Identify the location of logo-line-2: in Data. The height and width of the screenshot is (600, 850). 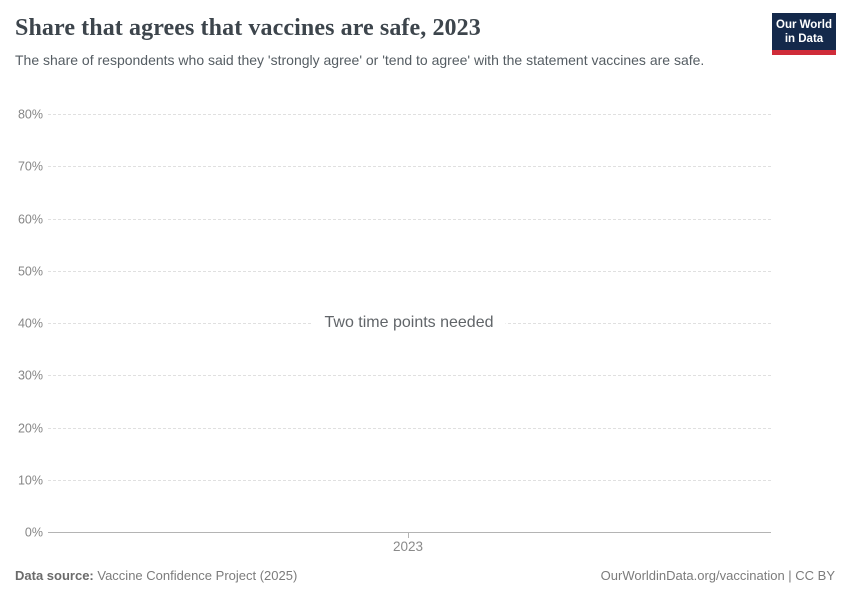
(804, 39).